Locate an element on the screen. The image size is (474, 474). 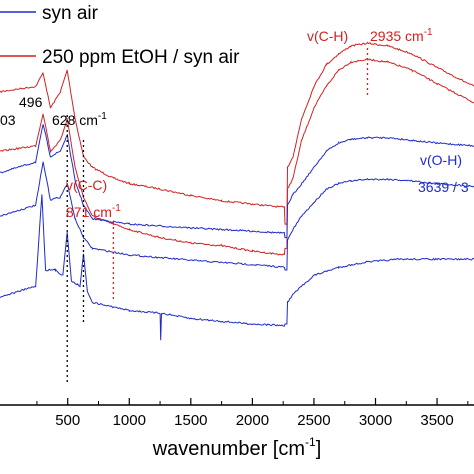
x-tick-label-1: 1000 is located at coordinates (129, 420).